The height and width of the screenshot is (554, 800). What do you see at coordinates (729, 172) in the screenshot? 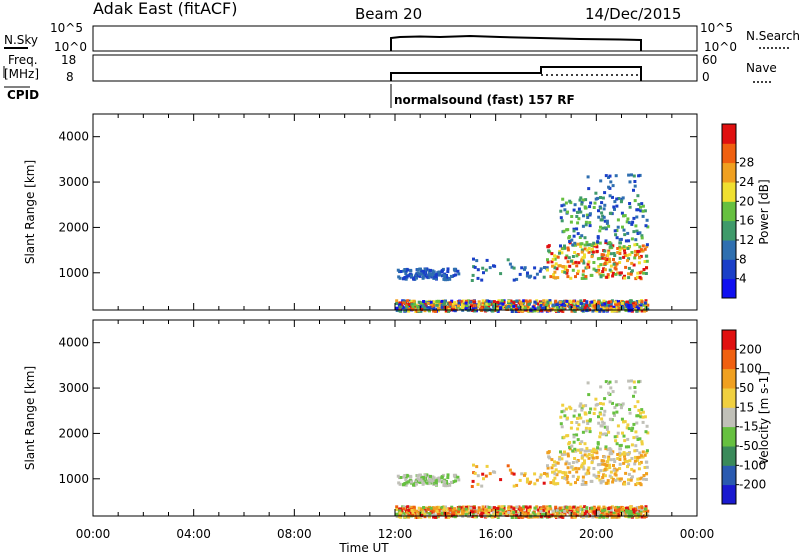
I see `power-colorbar-swatch` at bounding box center [729, 172].